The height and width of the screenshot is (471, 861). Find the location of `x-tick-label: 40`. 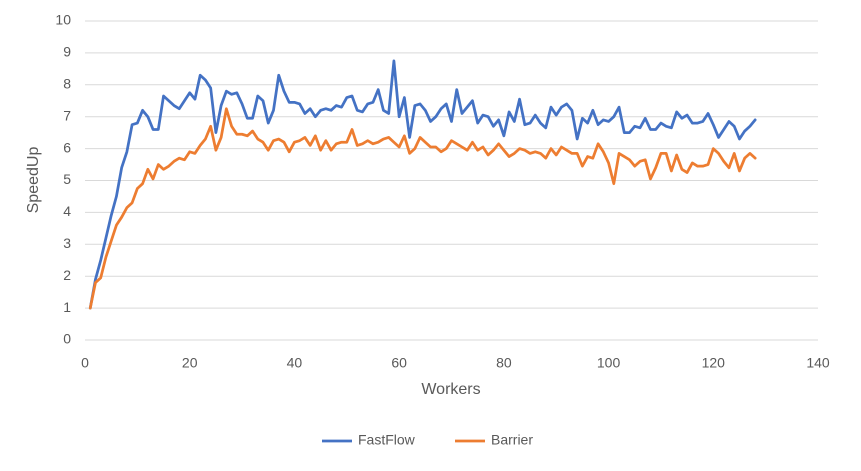

x-tick-label: 40 is located at coordinates (295, 363).